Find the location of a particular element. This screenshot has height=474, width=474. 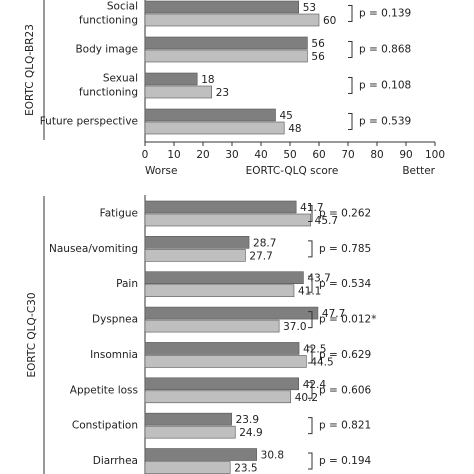

value-label: 23.9 is located at coordinates (247, 420).